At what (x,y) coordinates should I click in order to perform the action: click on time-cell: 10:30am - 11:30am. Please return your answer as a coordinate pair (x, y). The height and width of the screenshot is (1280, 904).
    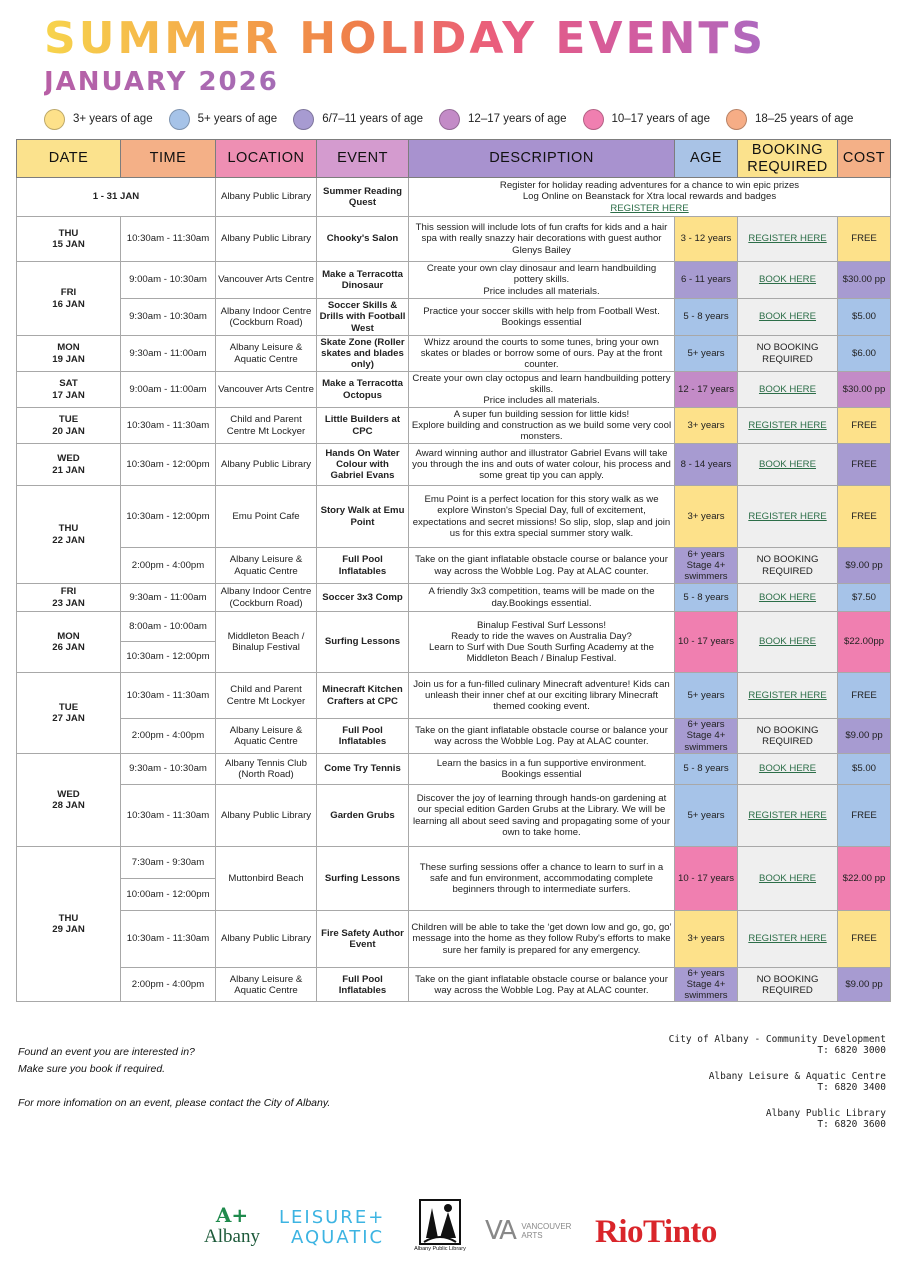
    Looking at the image, I should click on (168, 239).